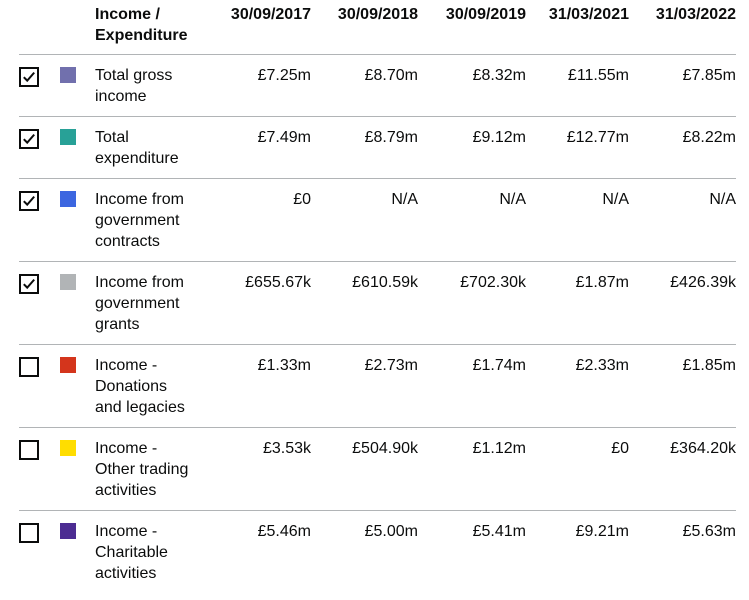  I want to click on value-cell: £2.33m, so click(577, 386).